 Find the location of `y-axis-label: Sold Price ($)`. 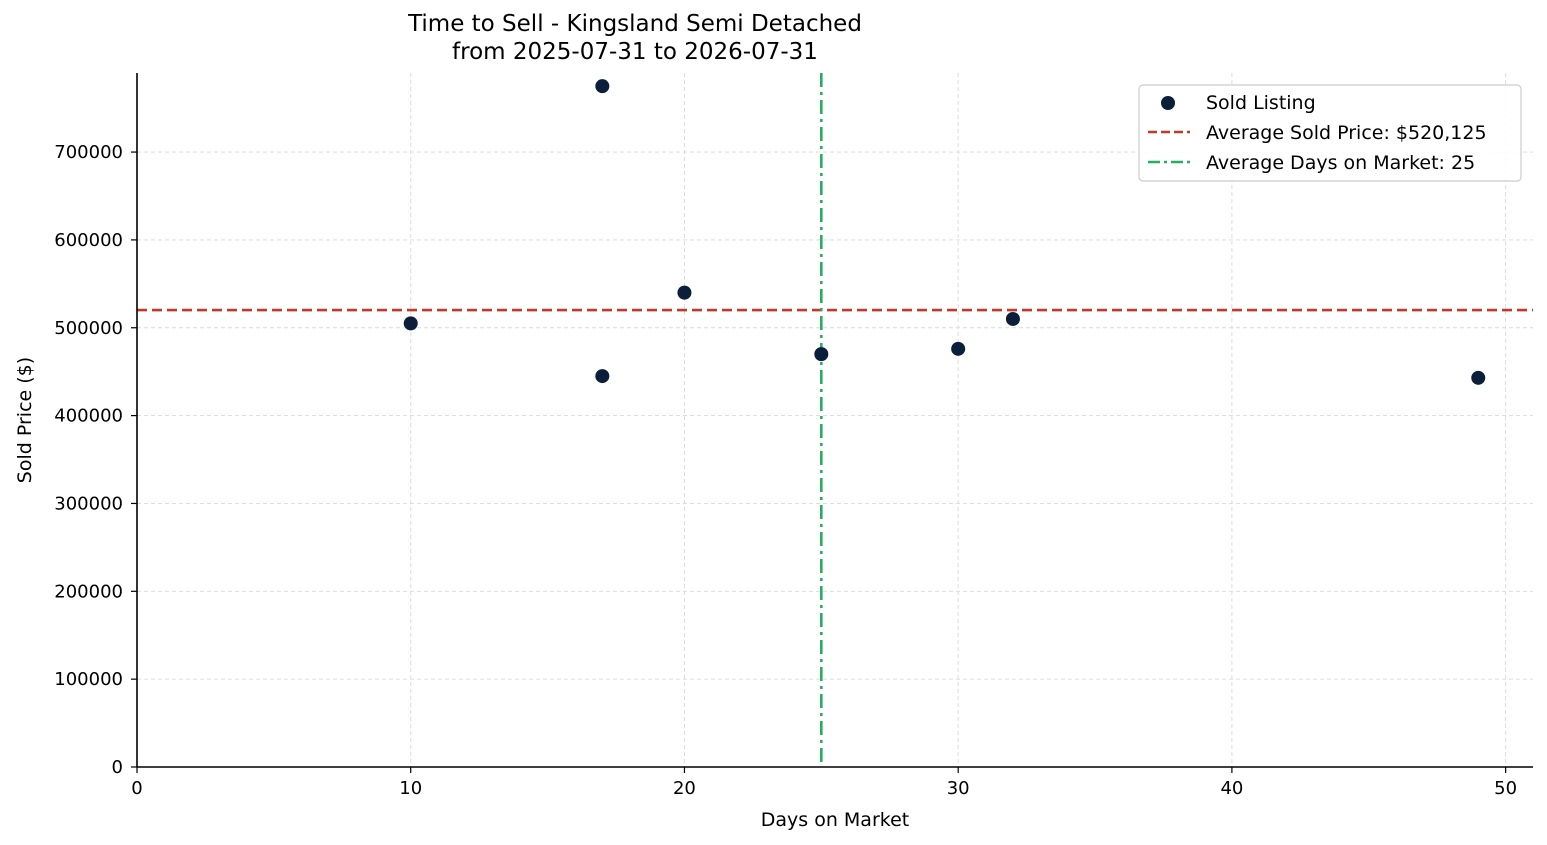

y-axis-label: Sold Price ($) is located at coordinates (25, 420).